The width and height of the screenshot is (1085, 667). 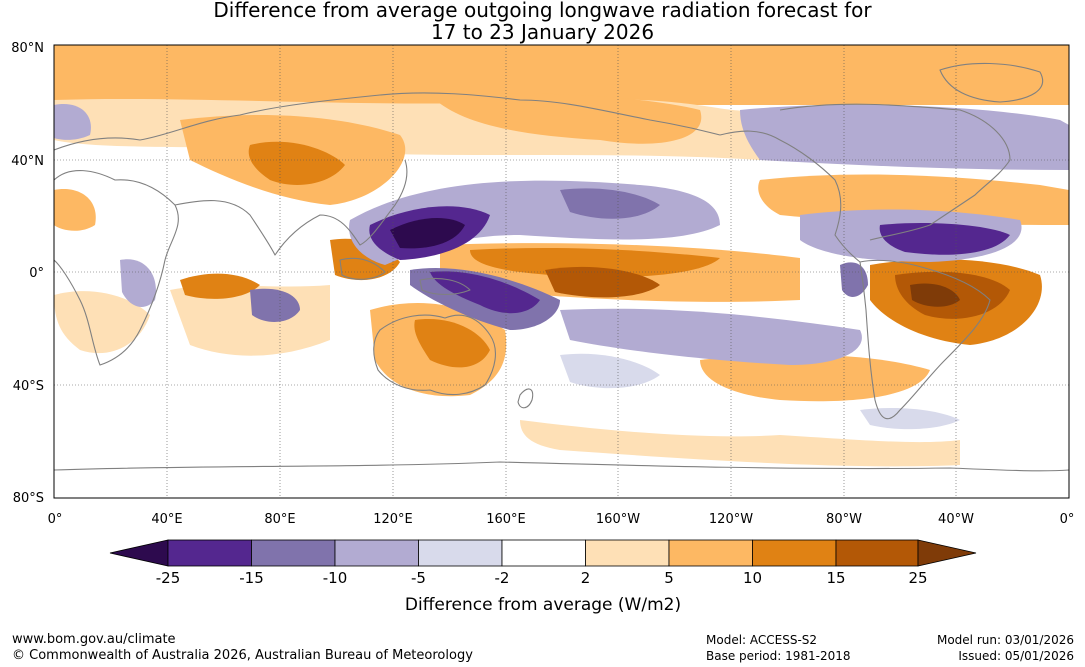 I want to click on colorbar-tick-label: 25, so click(x=917, y=578).